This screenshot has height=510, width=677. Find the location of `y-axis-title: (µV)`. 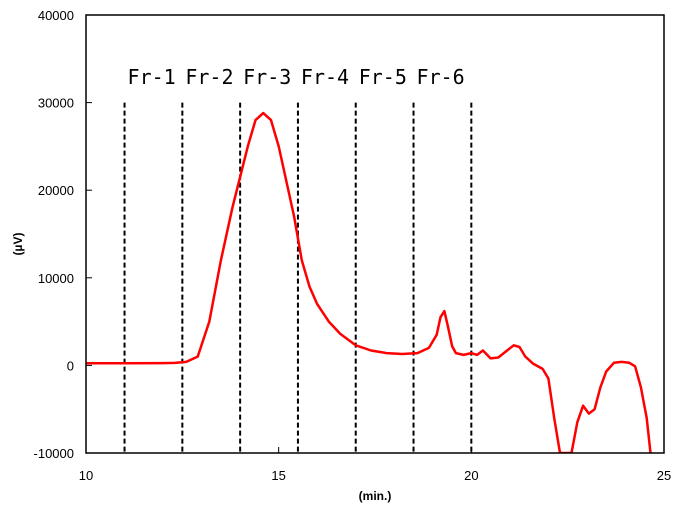

y-axis-title: (µV) is located at coordinates (18, 244).